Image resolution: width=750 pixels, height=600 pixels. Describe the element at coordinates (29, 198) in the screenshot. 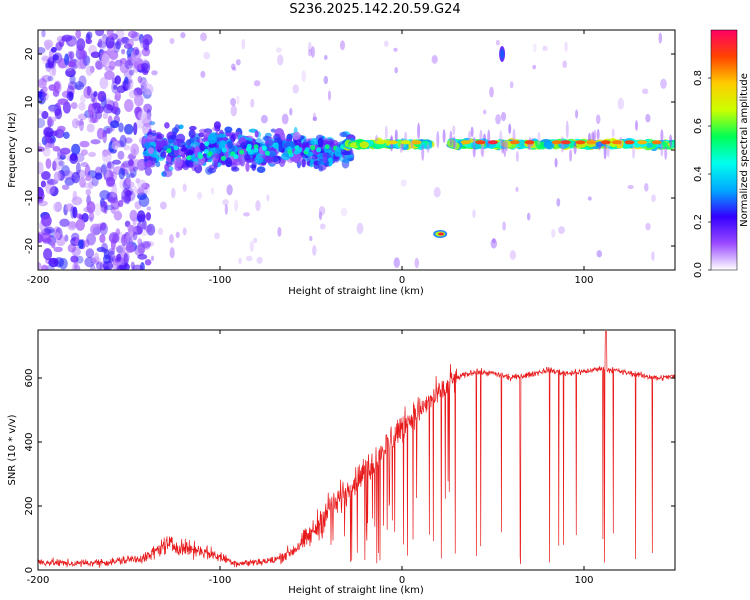

I see `heatmap-y-tick-label: -10` at that location.